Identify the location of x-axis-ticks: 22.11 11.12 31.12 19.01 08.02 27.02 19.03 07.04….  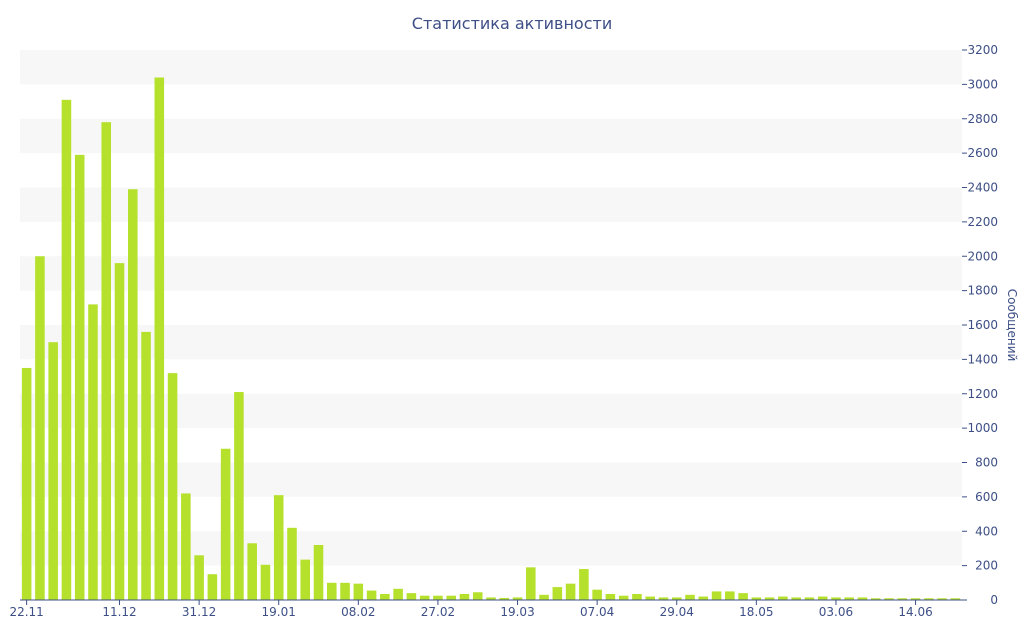
(471, 609).